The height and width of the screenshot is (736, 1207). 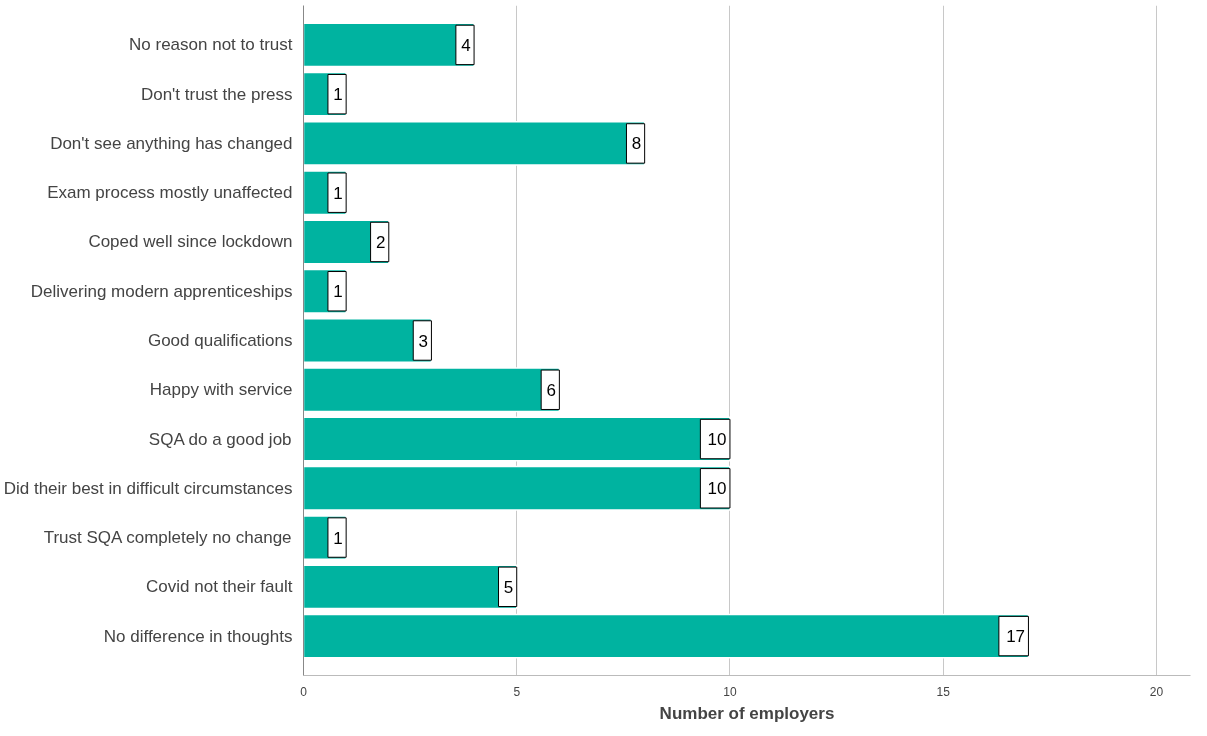 I want to click on y-tick-label: SQA do a good job, so click(x=220, y=439).